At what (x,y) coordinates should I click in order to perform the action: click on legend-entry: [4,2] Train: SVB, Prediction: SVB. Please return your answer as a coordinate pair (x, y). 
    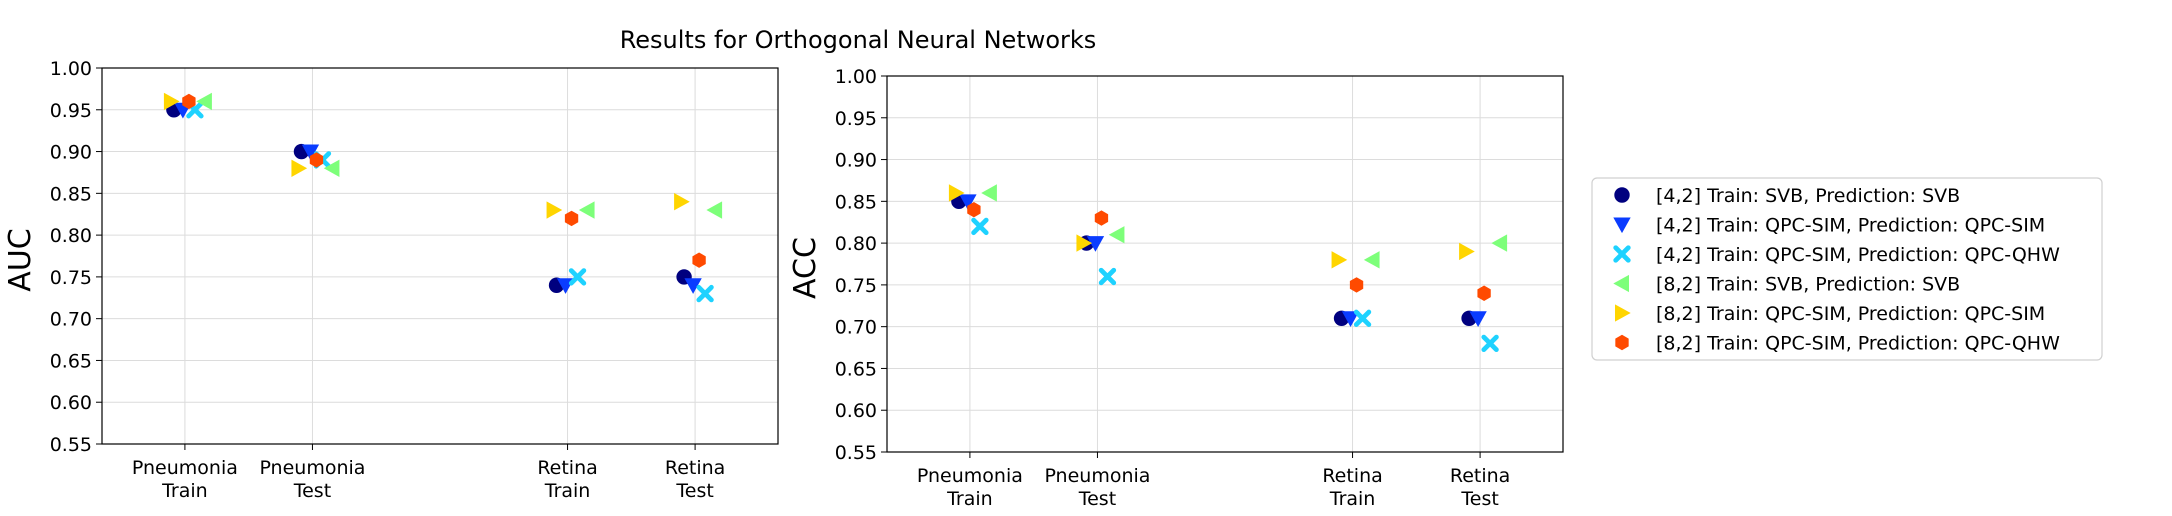
    Looking at the image, I should click on (1787, 196).